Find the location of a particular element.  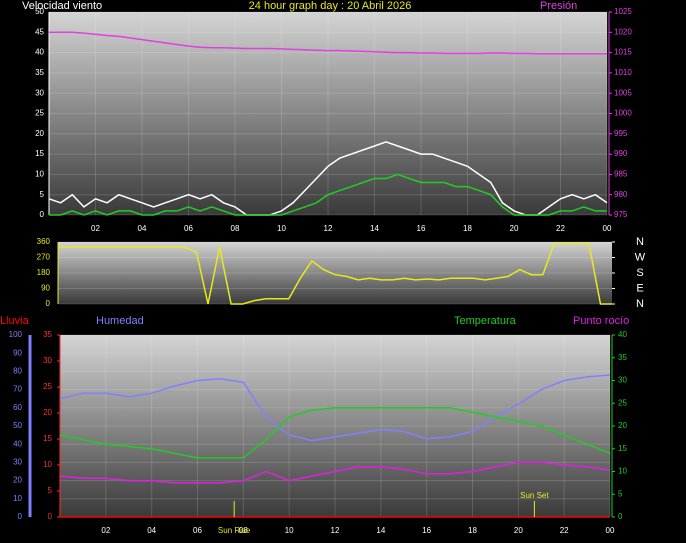

y2-axis-label: Presión is located at coordinates (558, 6).